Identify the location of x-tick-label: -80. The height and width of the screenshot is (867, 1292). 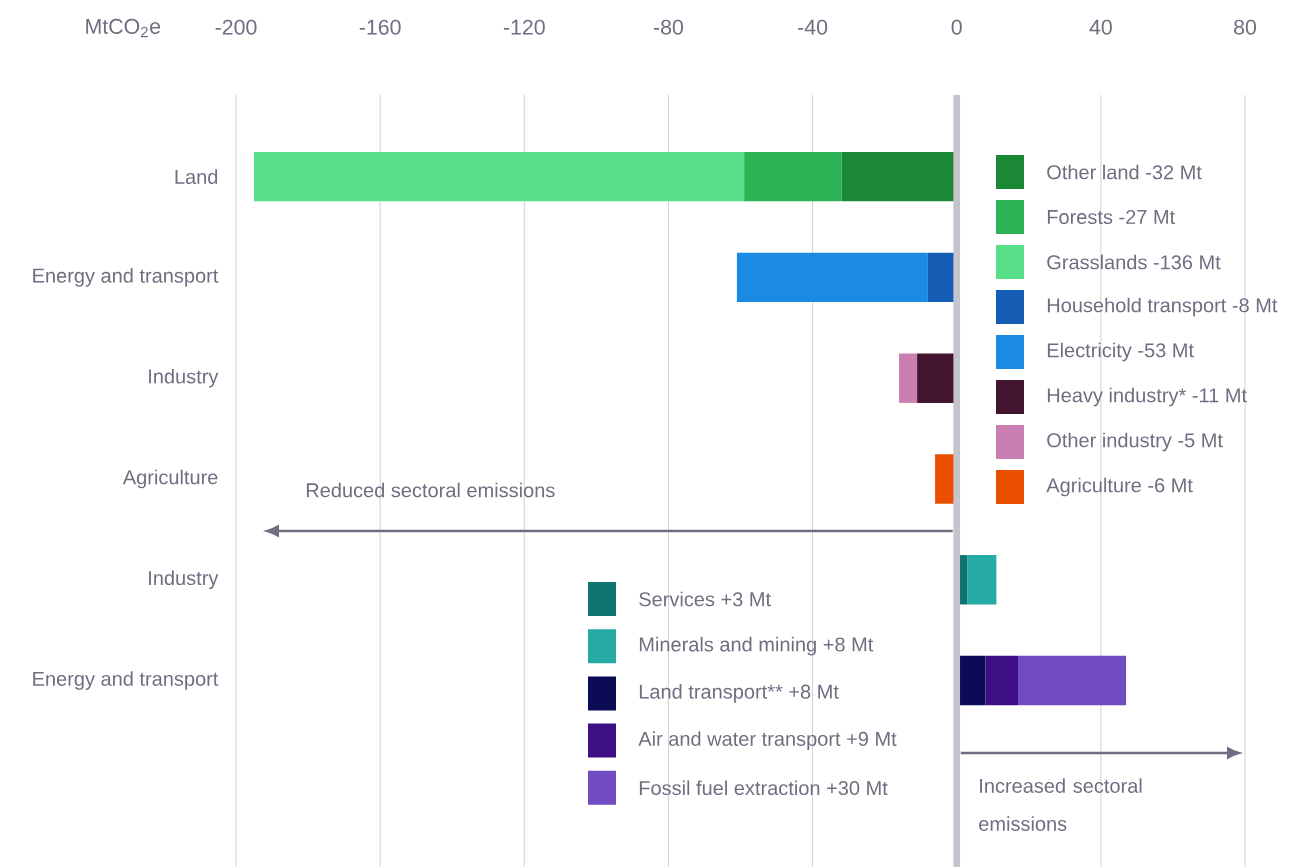
(668, 27).